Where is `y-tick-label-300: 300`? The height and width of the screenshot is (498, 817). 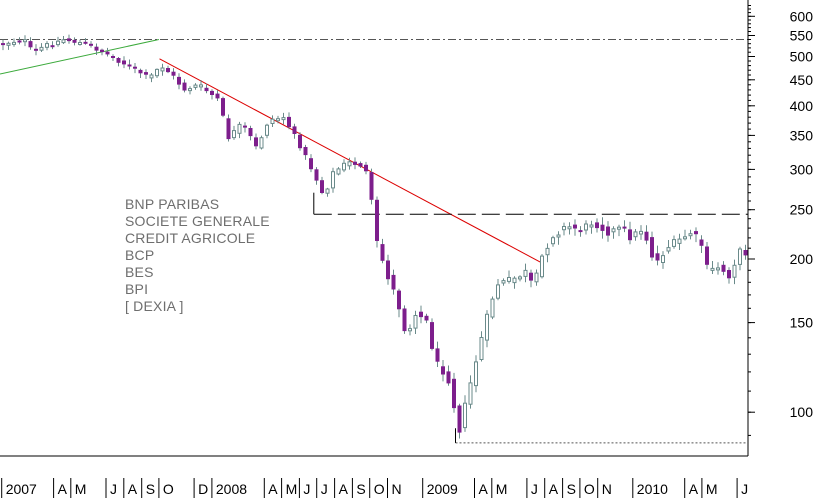 y-tick-label-300: 300 is located at coordinates (802, 169).